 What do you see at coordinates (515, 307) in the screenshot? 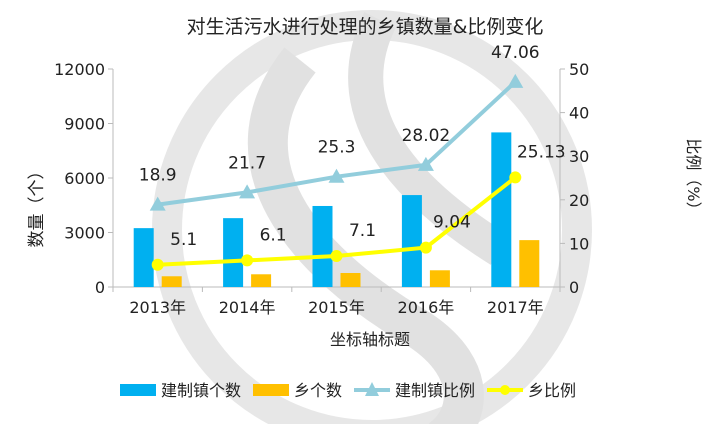
I see `x-tick-label: 2017年` at bounding box center [515, 307].